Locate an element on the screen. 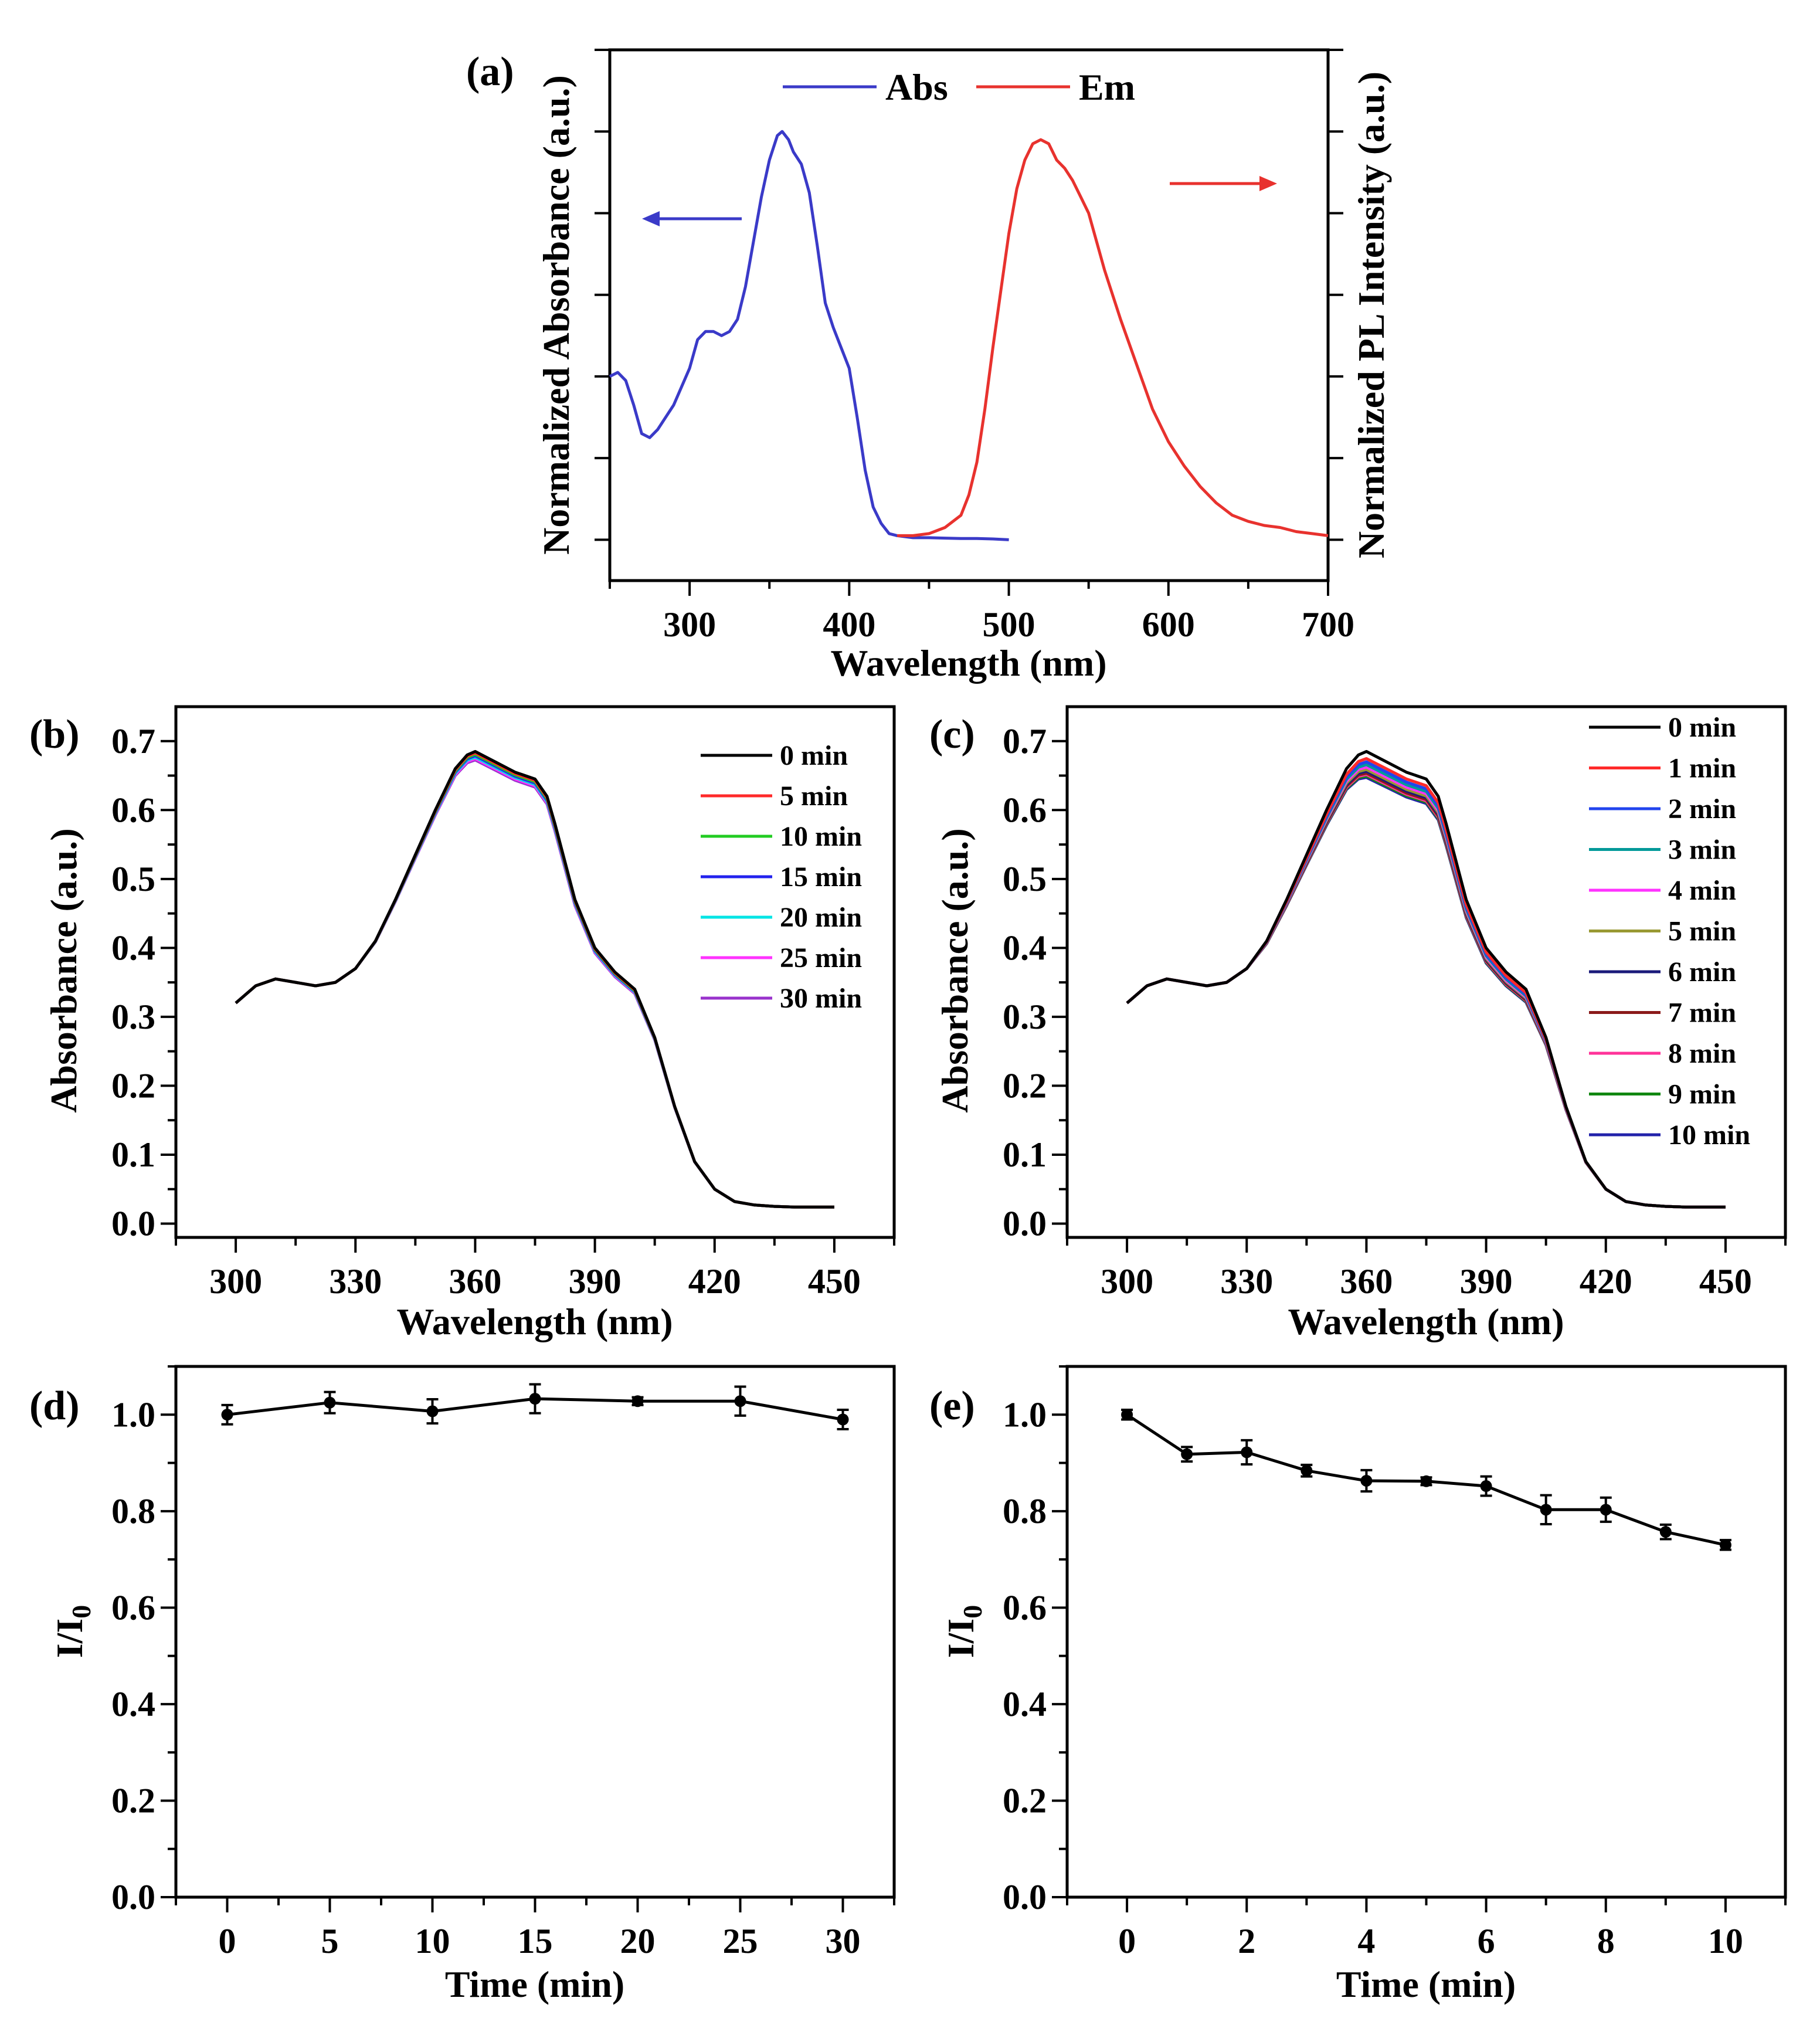 Image resolution: width=1820 pixels, height=2025 pixels. legend-9-min-label: 9 min is located at coordinates (1702, 1094).